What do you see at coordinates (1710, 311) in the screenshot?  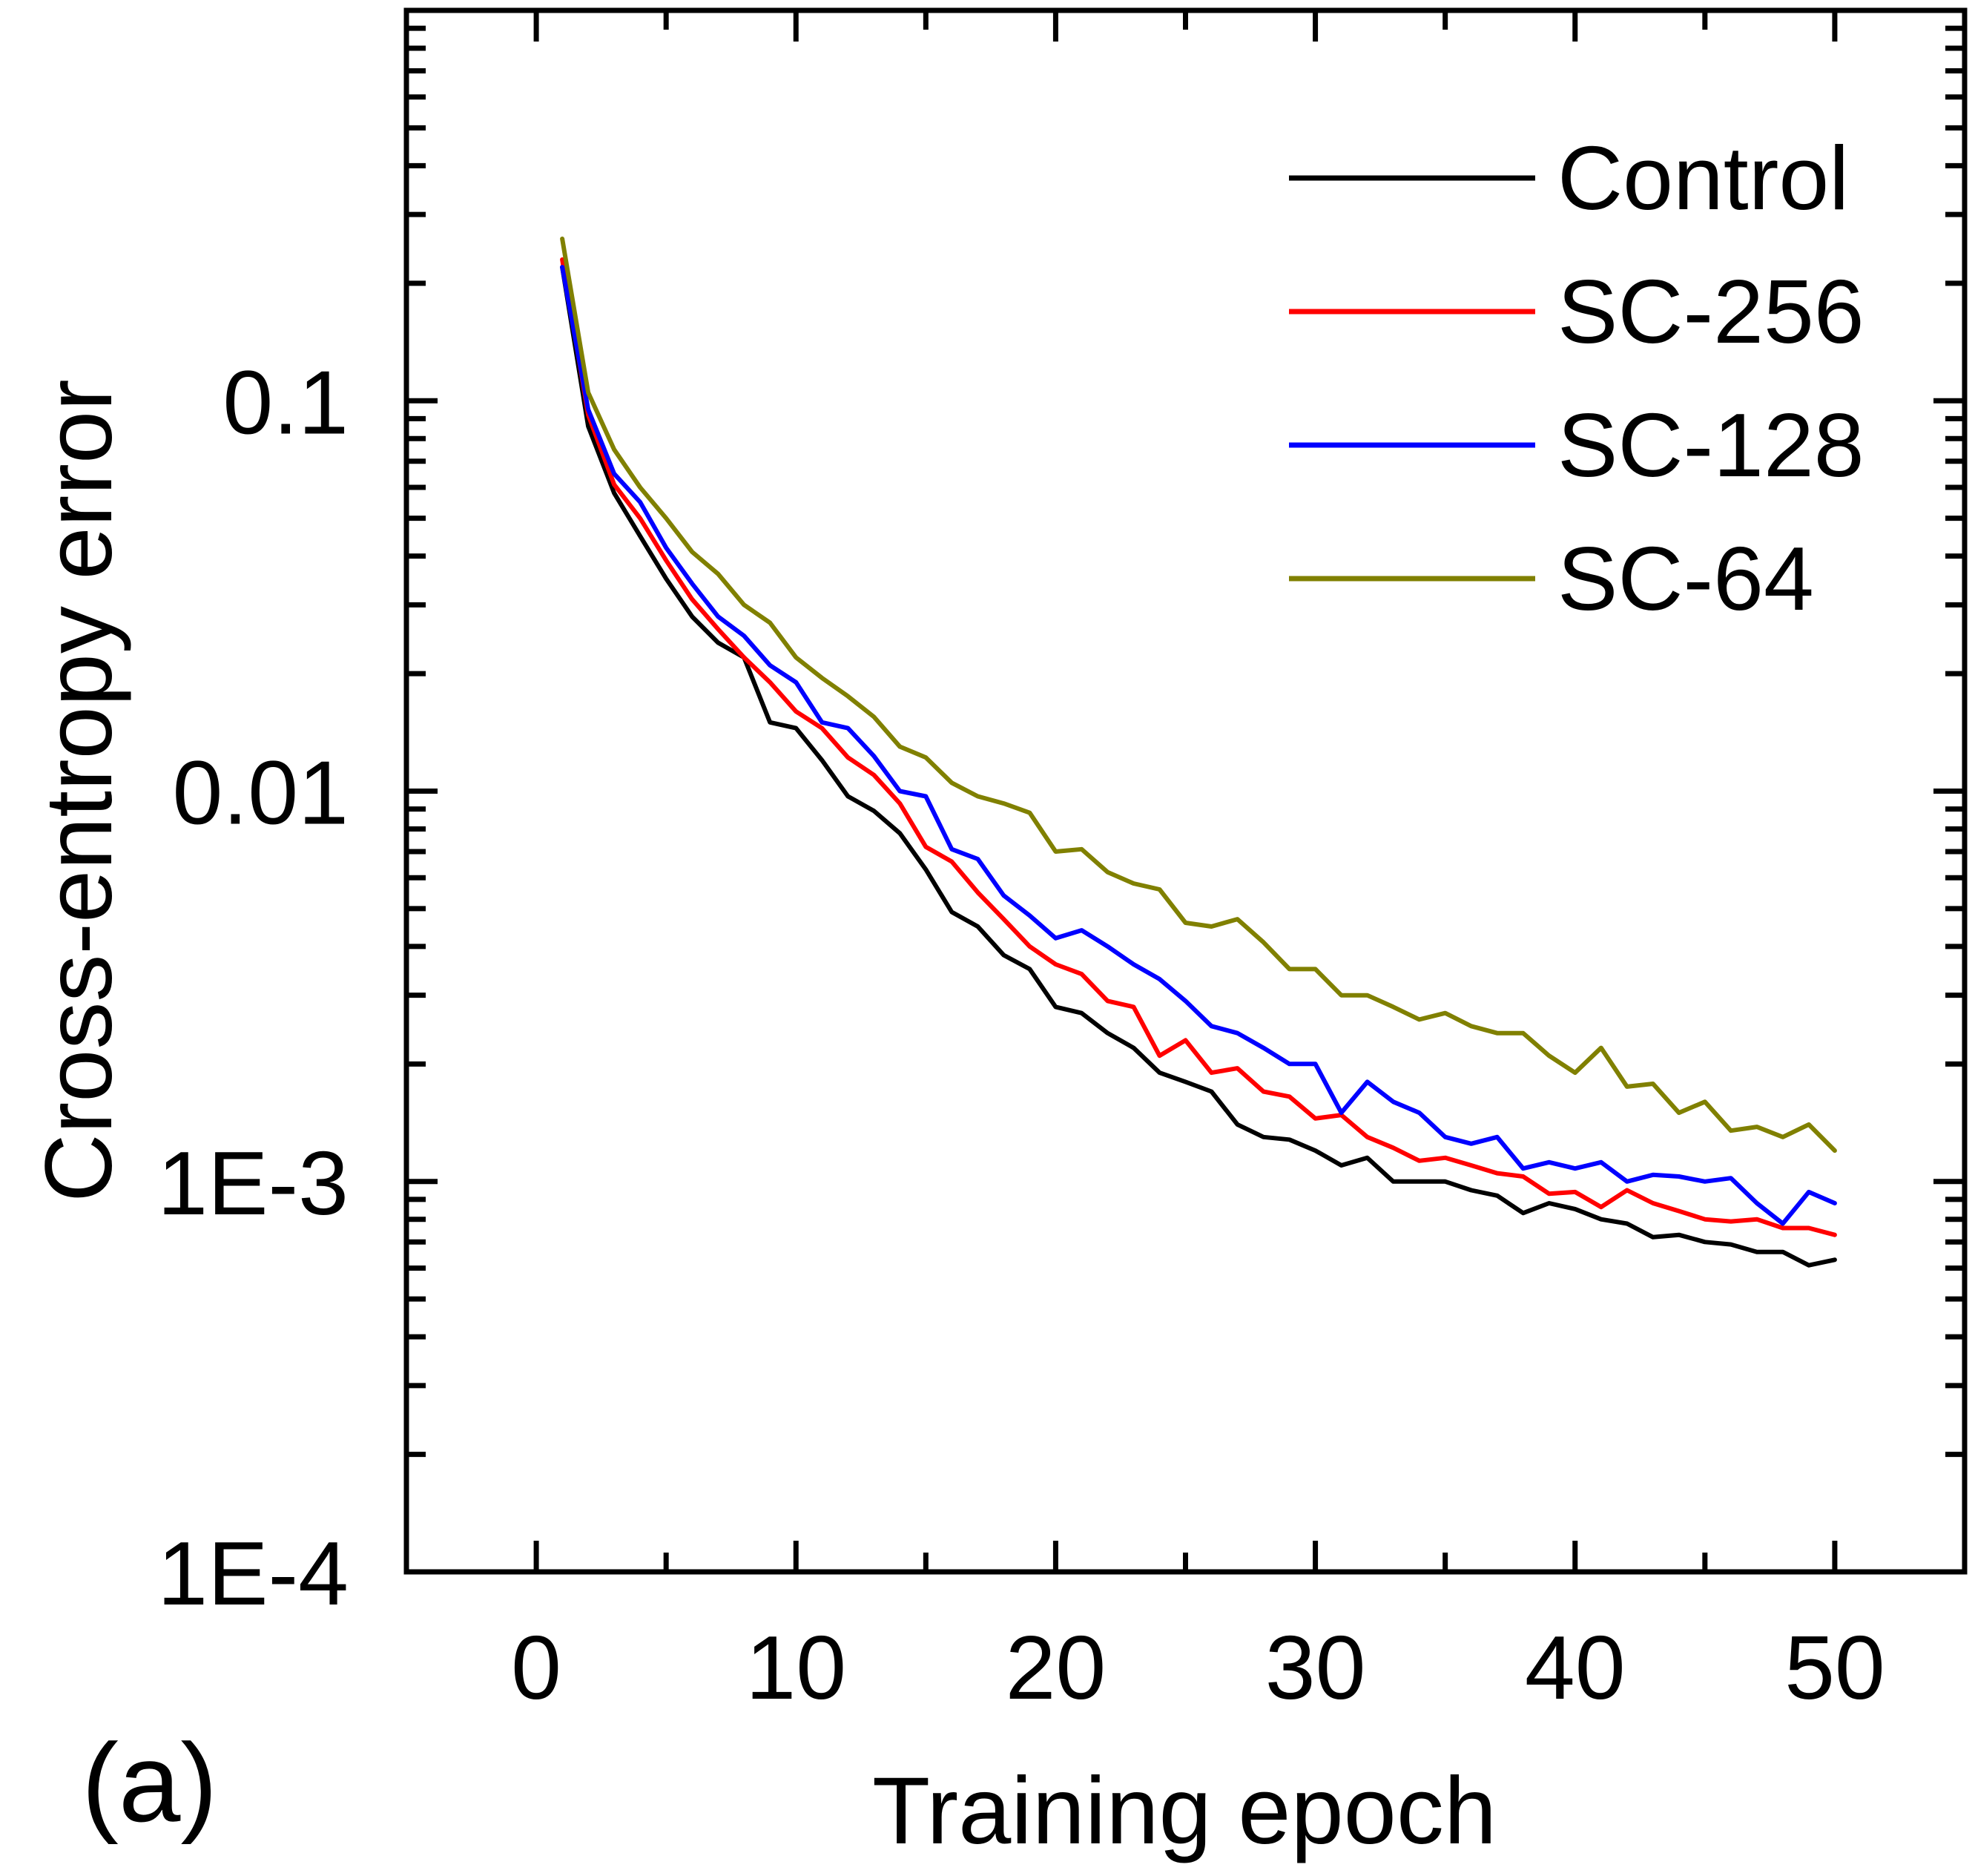 I see `legend-label-sc-256: SC-256` at bounding box center [1710, 311].